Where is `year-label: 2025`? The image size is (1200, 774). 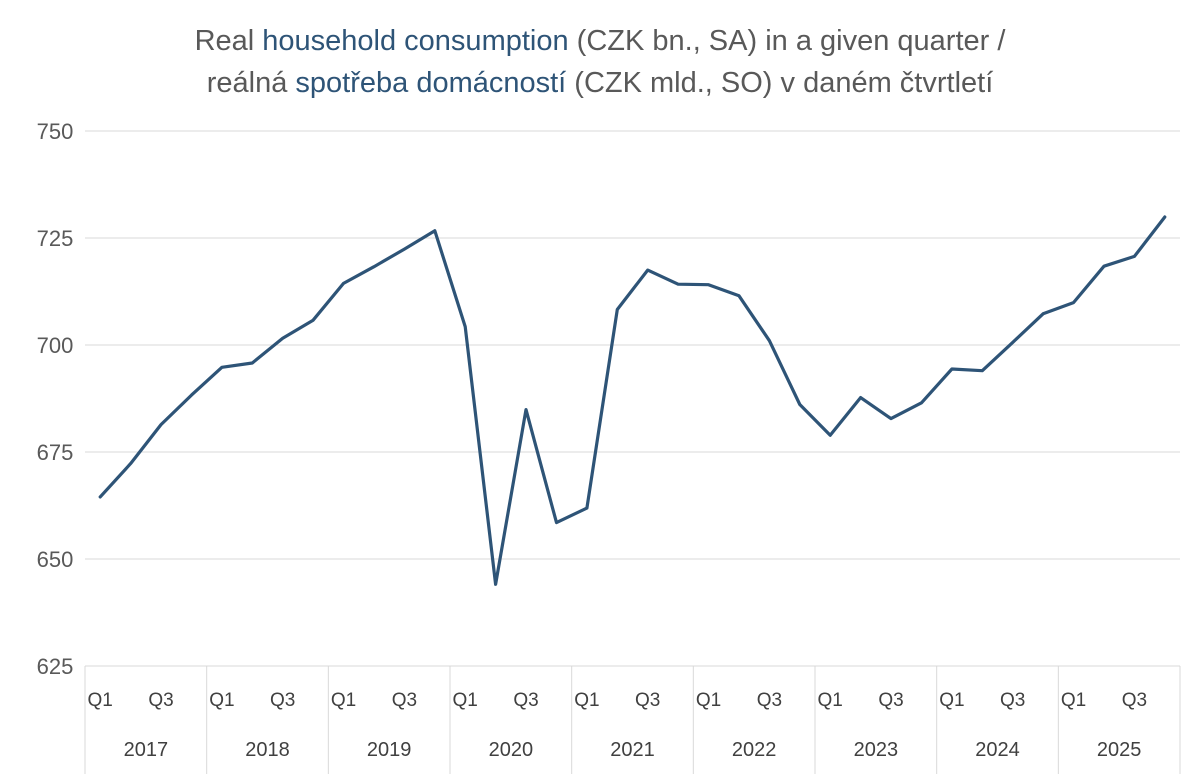 year-label: 2025 is located at coordinates (1119, 750).